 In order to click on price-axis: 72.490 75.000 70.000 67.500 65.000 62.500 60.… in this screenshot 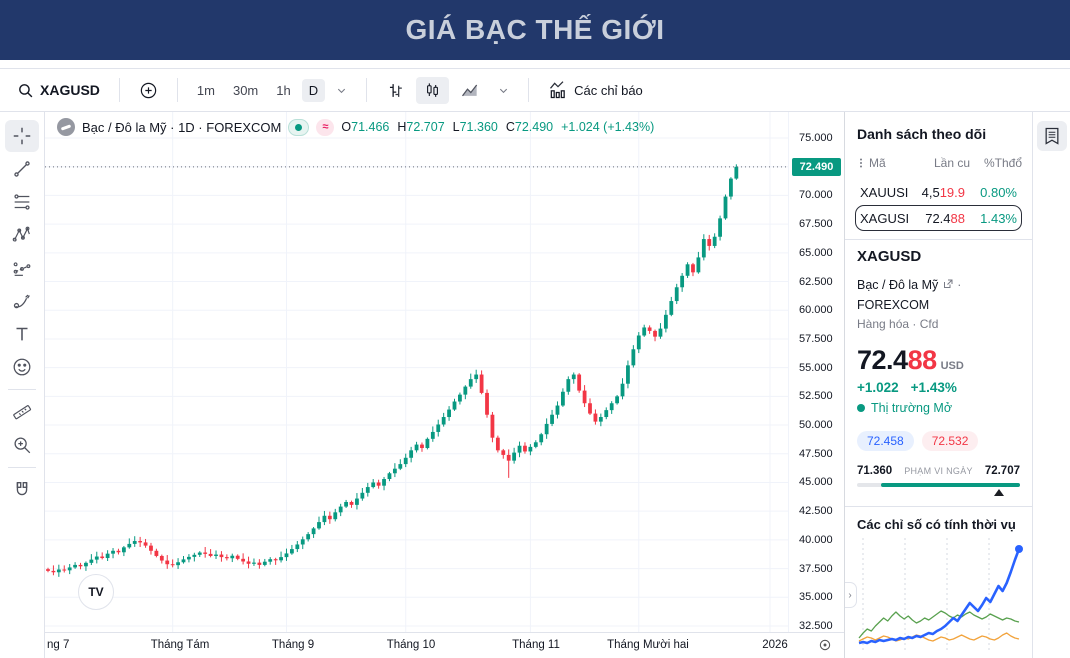, I will do `click(816, 372)`.